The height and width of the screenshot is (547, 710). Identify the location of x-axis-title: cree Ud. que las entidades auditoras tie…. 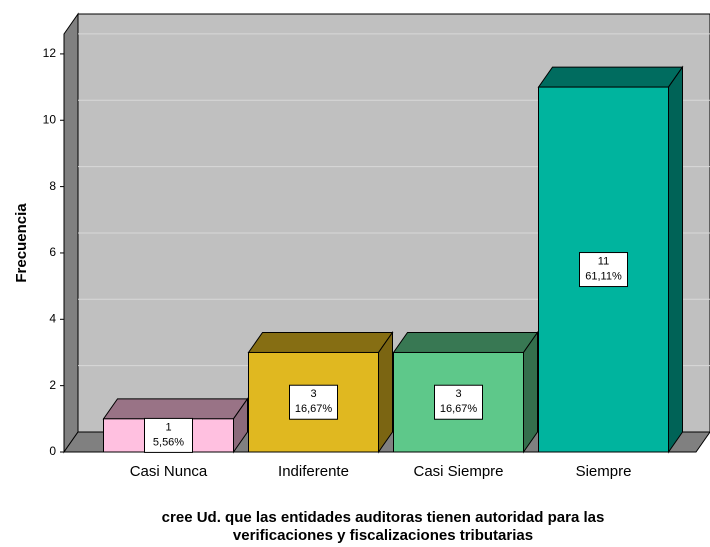
(383, 517).